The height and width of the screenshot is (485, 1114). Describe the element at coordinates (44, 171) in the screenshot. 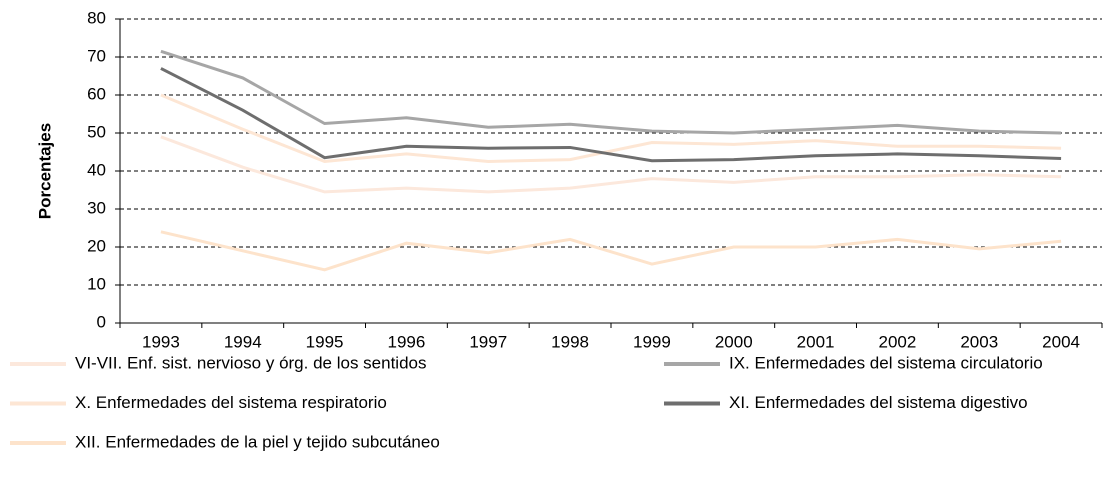

I see `y-axis-title: Porcentajes` at that location.